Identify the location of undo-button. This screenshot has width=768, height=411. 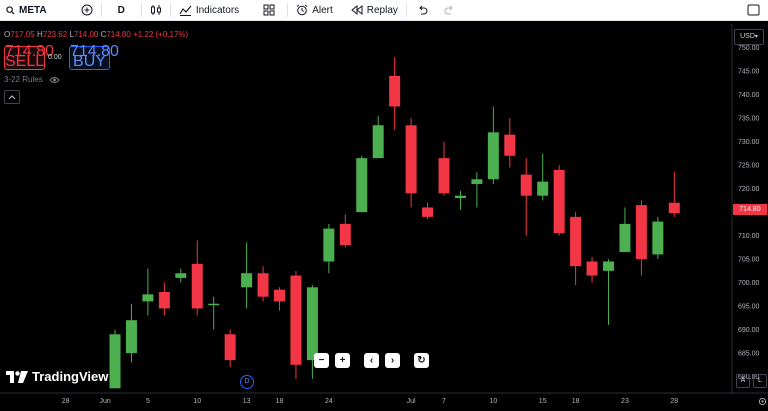
(422, 10).